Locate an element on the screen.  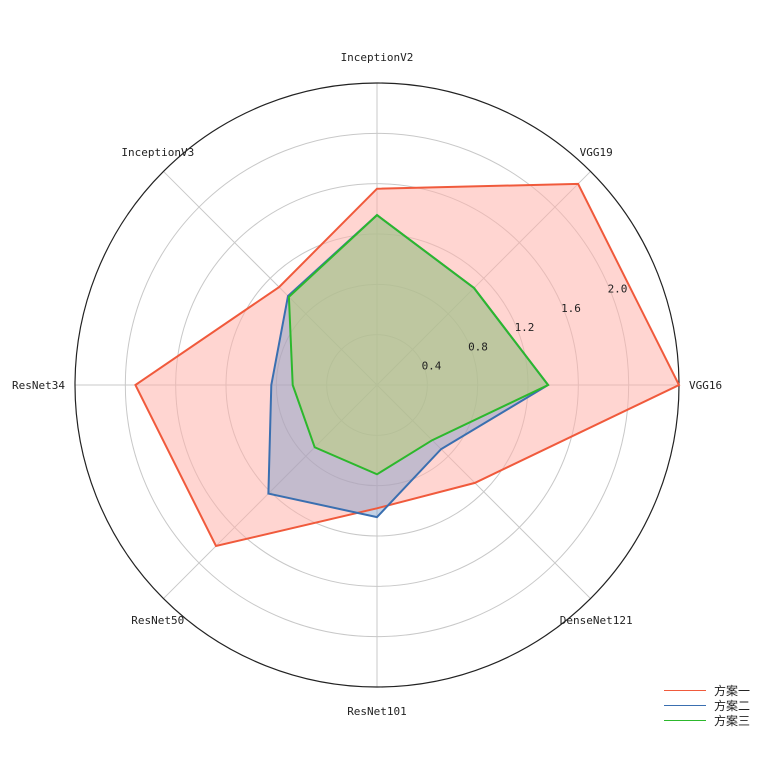
radial-tick-label: 0.8 is located at coordinates (478, 347).